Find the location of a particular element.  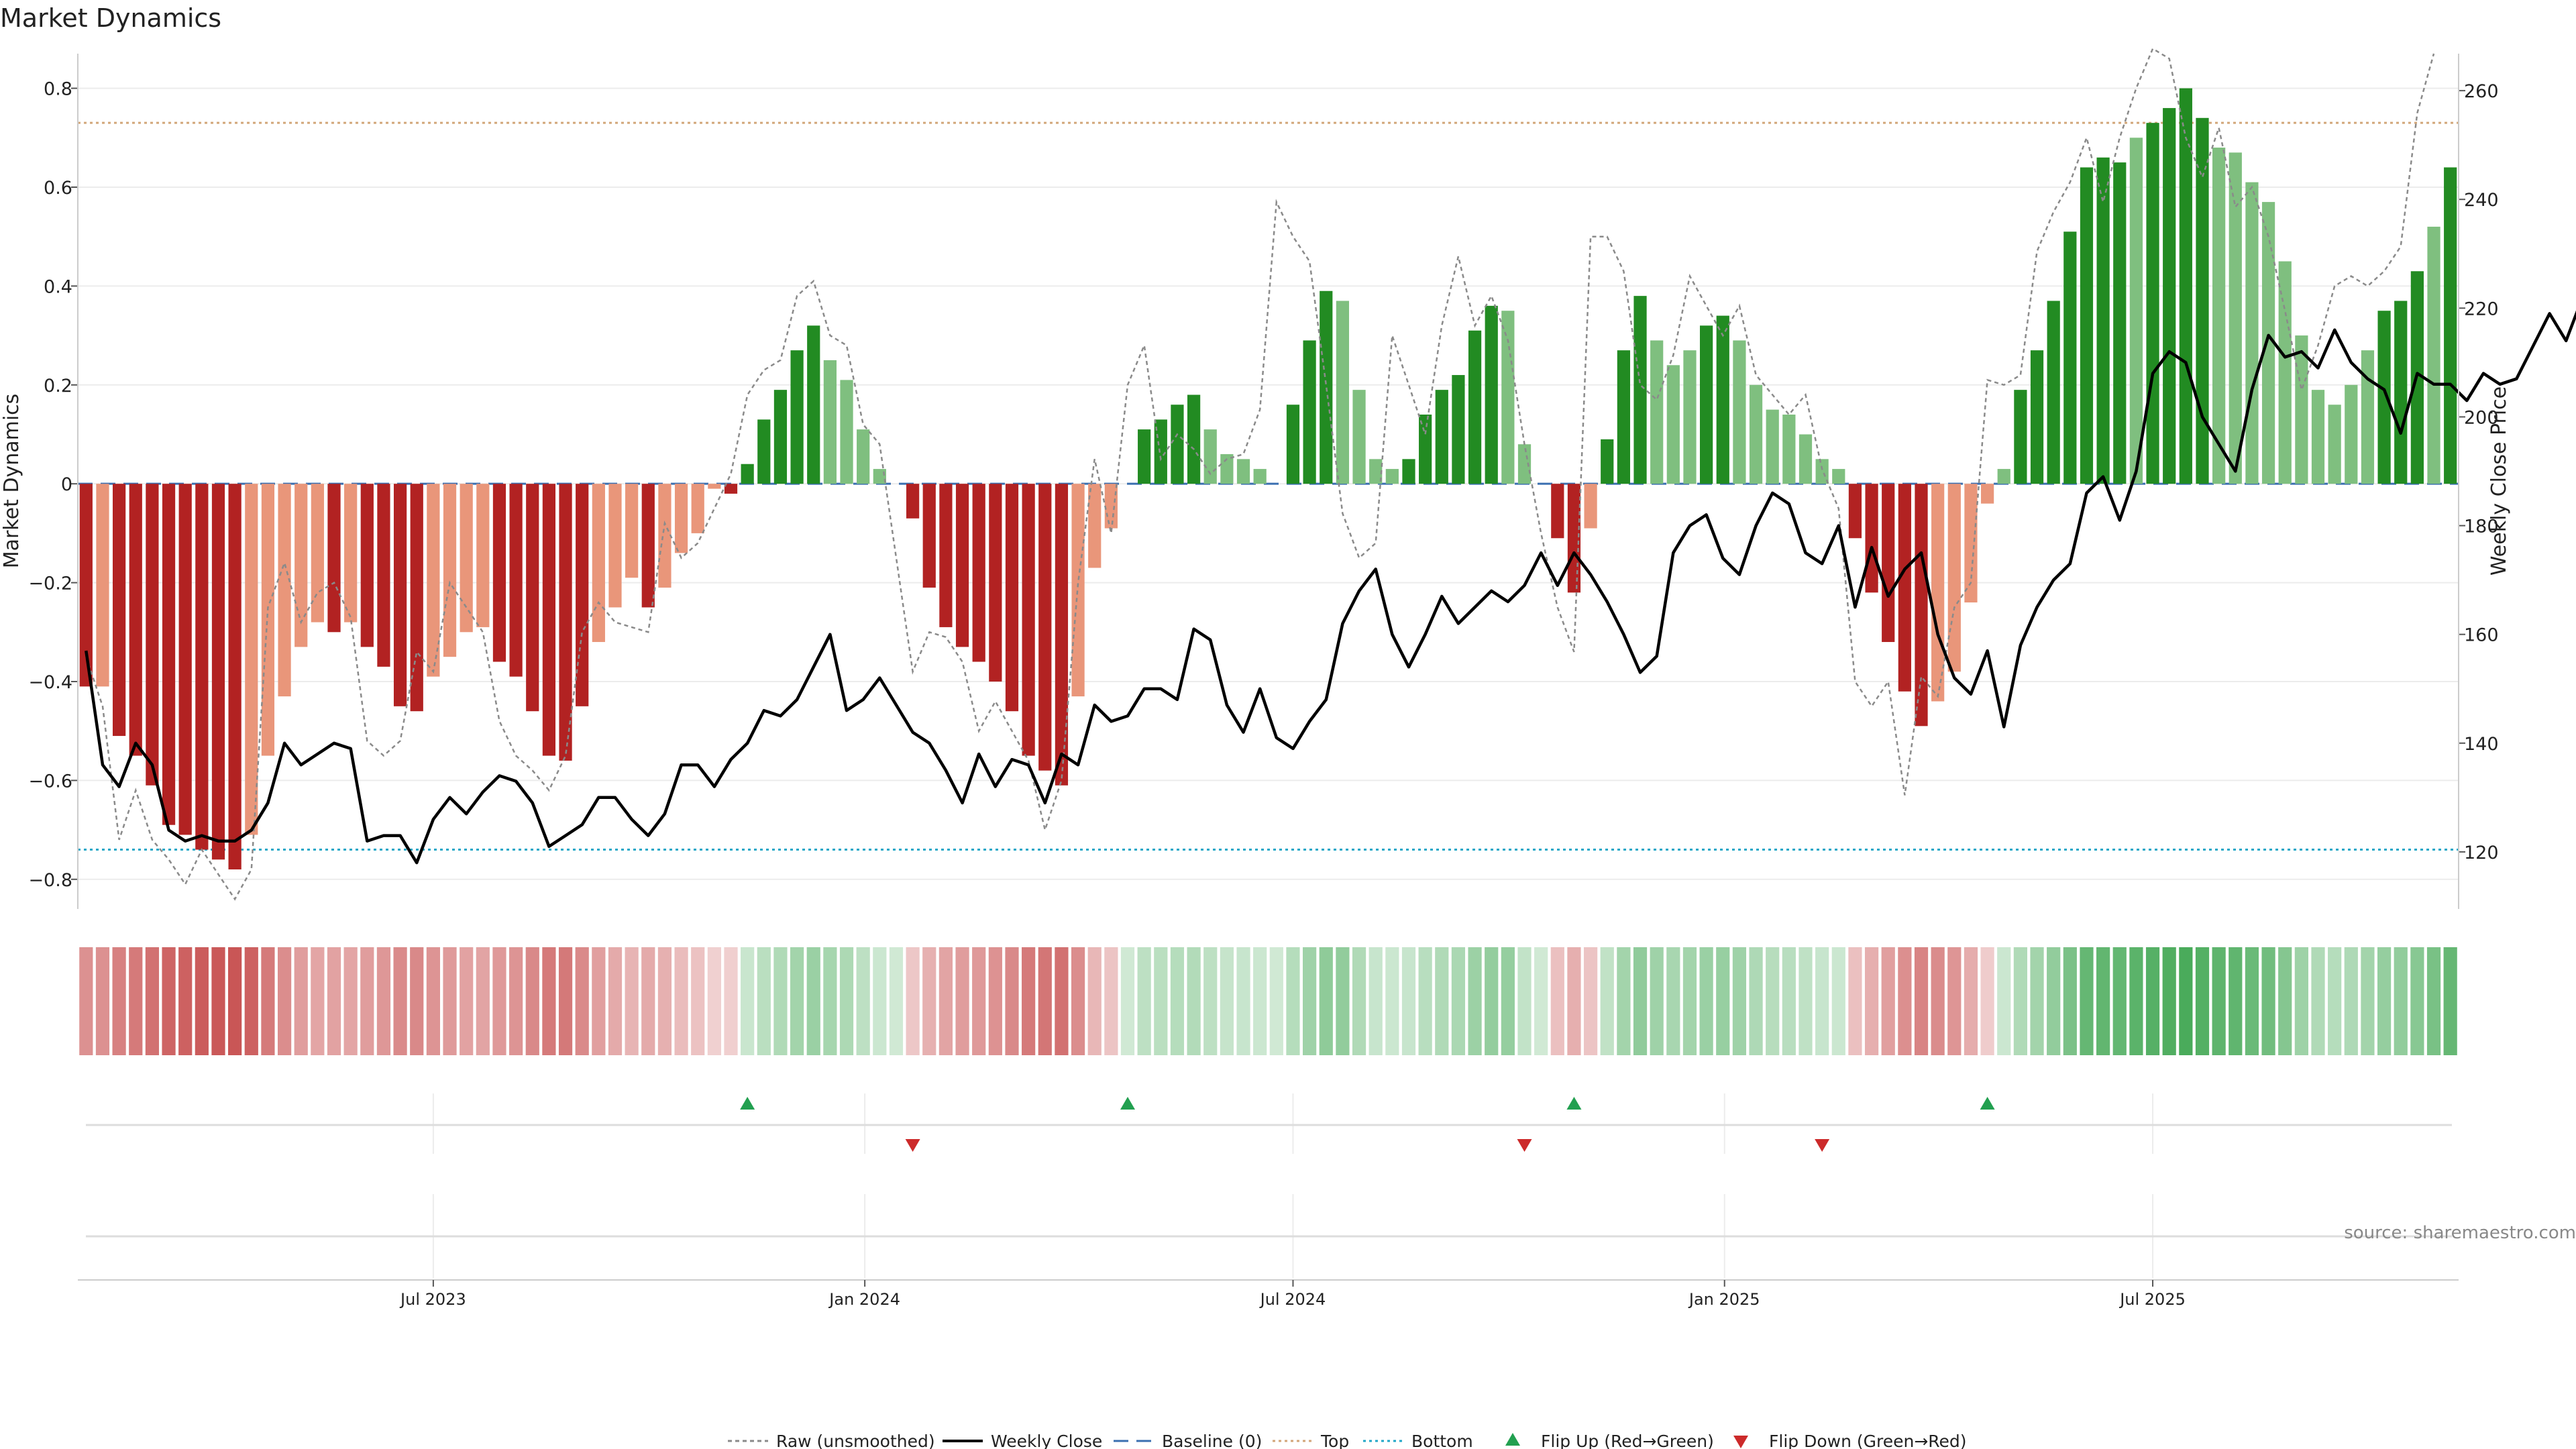

right-tick-label: 140 is located at coordinates (2481, 744).